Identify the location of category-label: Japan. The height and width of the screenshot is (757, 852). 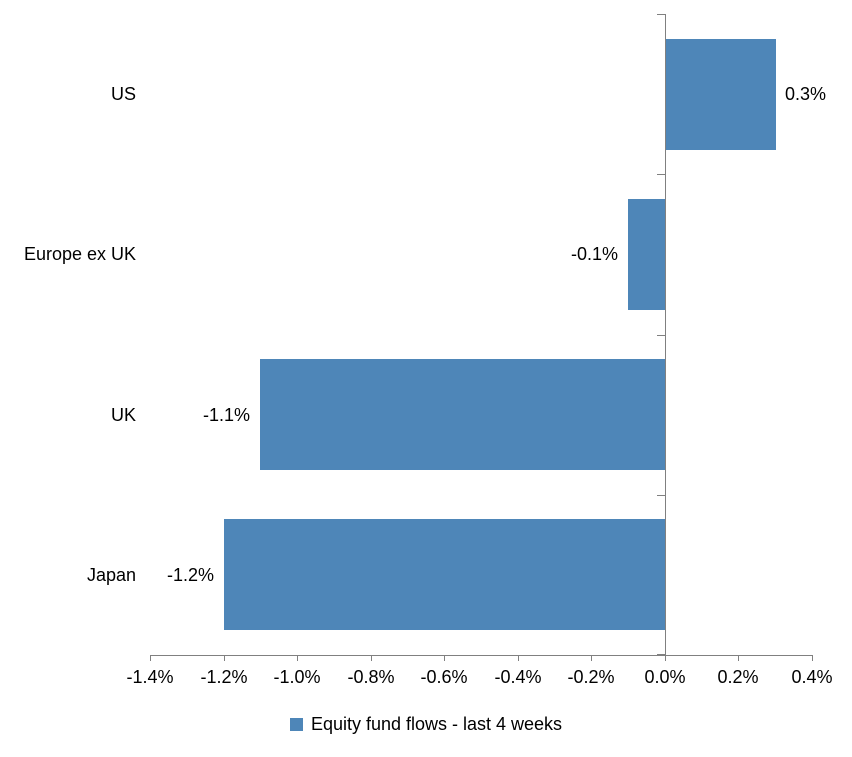
(111, 575).